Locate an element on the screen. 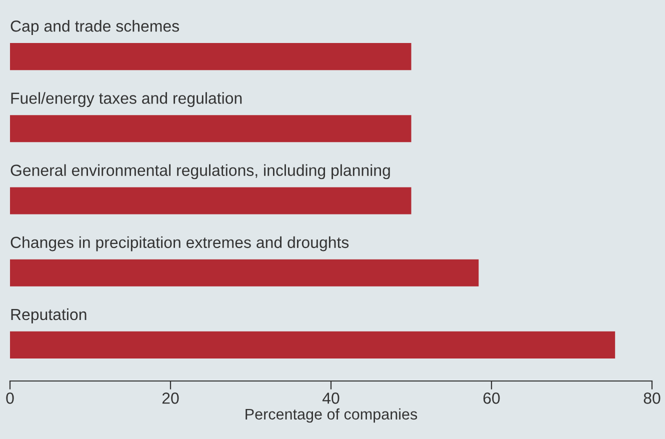  x-tick-label: 80 is located at coordinates (652, 398).